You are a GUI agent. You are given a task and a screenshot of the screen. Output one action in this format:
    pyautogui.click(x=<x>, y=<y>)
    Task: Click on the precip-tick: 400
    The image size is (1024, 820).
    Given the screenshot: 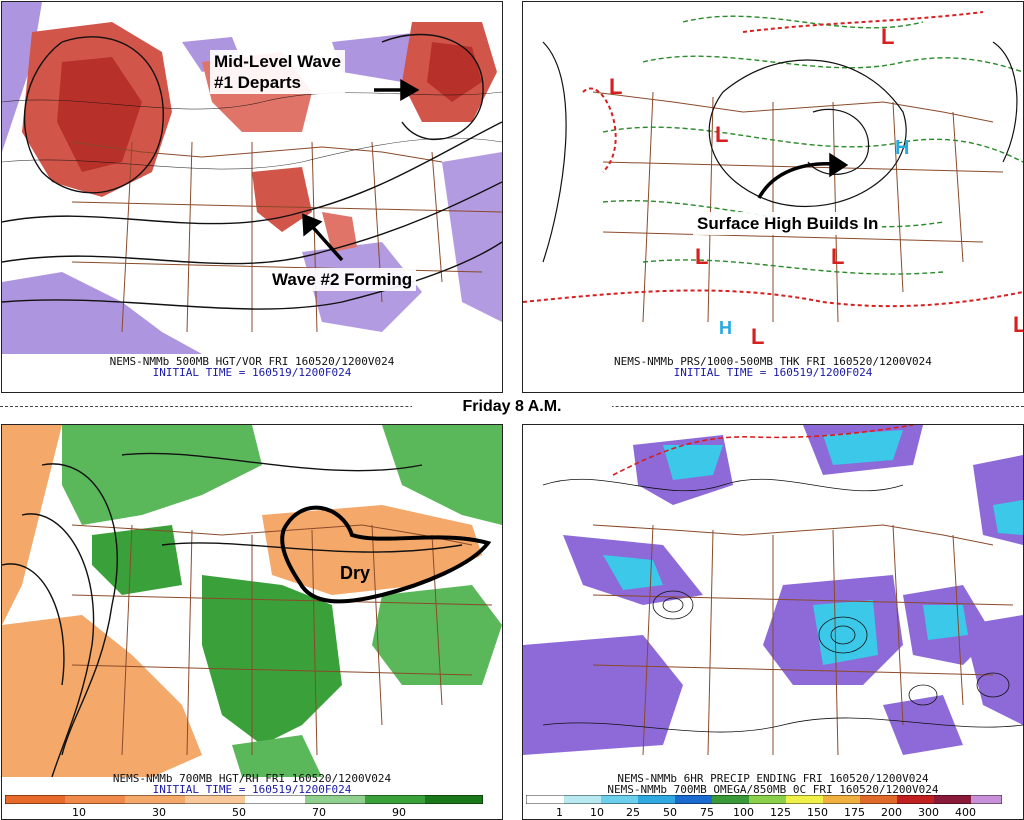 What is the action you would take?
    pyautogui.click(x=965, y=812)
    